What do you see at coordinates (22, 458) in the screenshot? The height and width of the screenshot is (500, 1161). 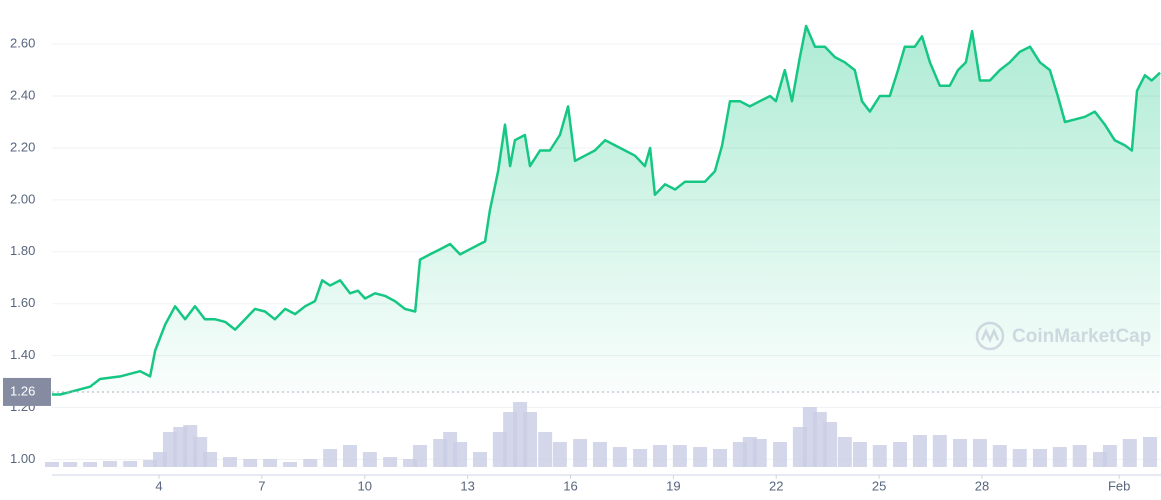 I see `y-tick-label: 1.00` at bounding box center [22, 458].